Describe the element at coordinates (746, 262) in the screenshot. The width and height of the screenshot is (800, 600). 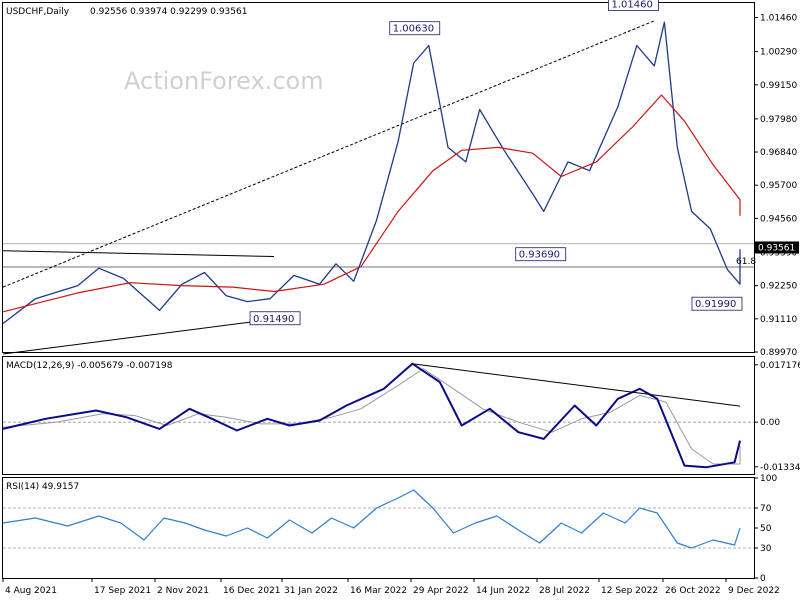
I see `fib-level-label: 61.8` at that location.